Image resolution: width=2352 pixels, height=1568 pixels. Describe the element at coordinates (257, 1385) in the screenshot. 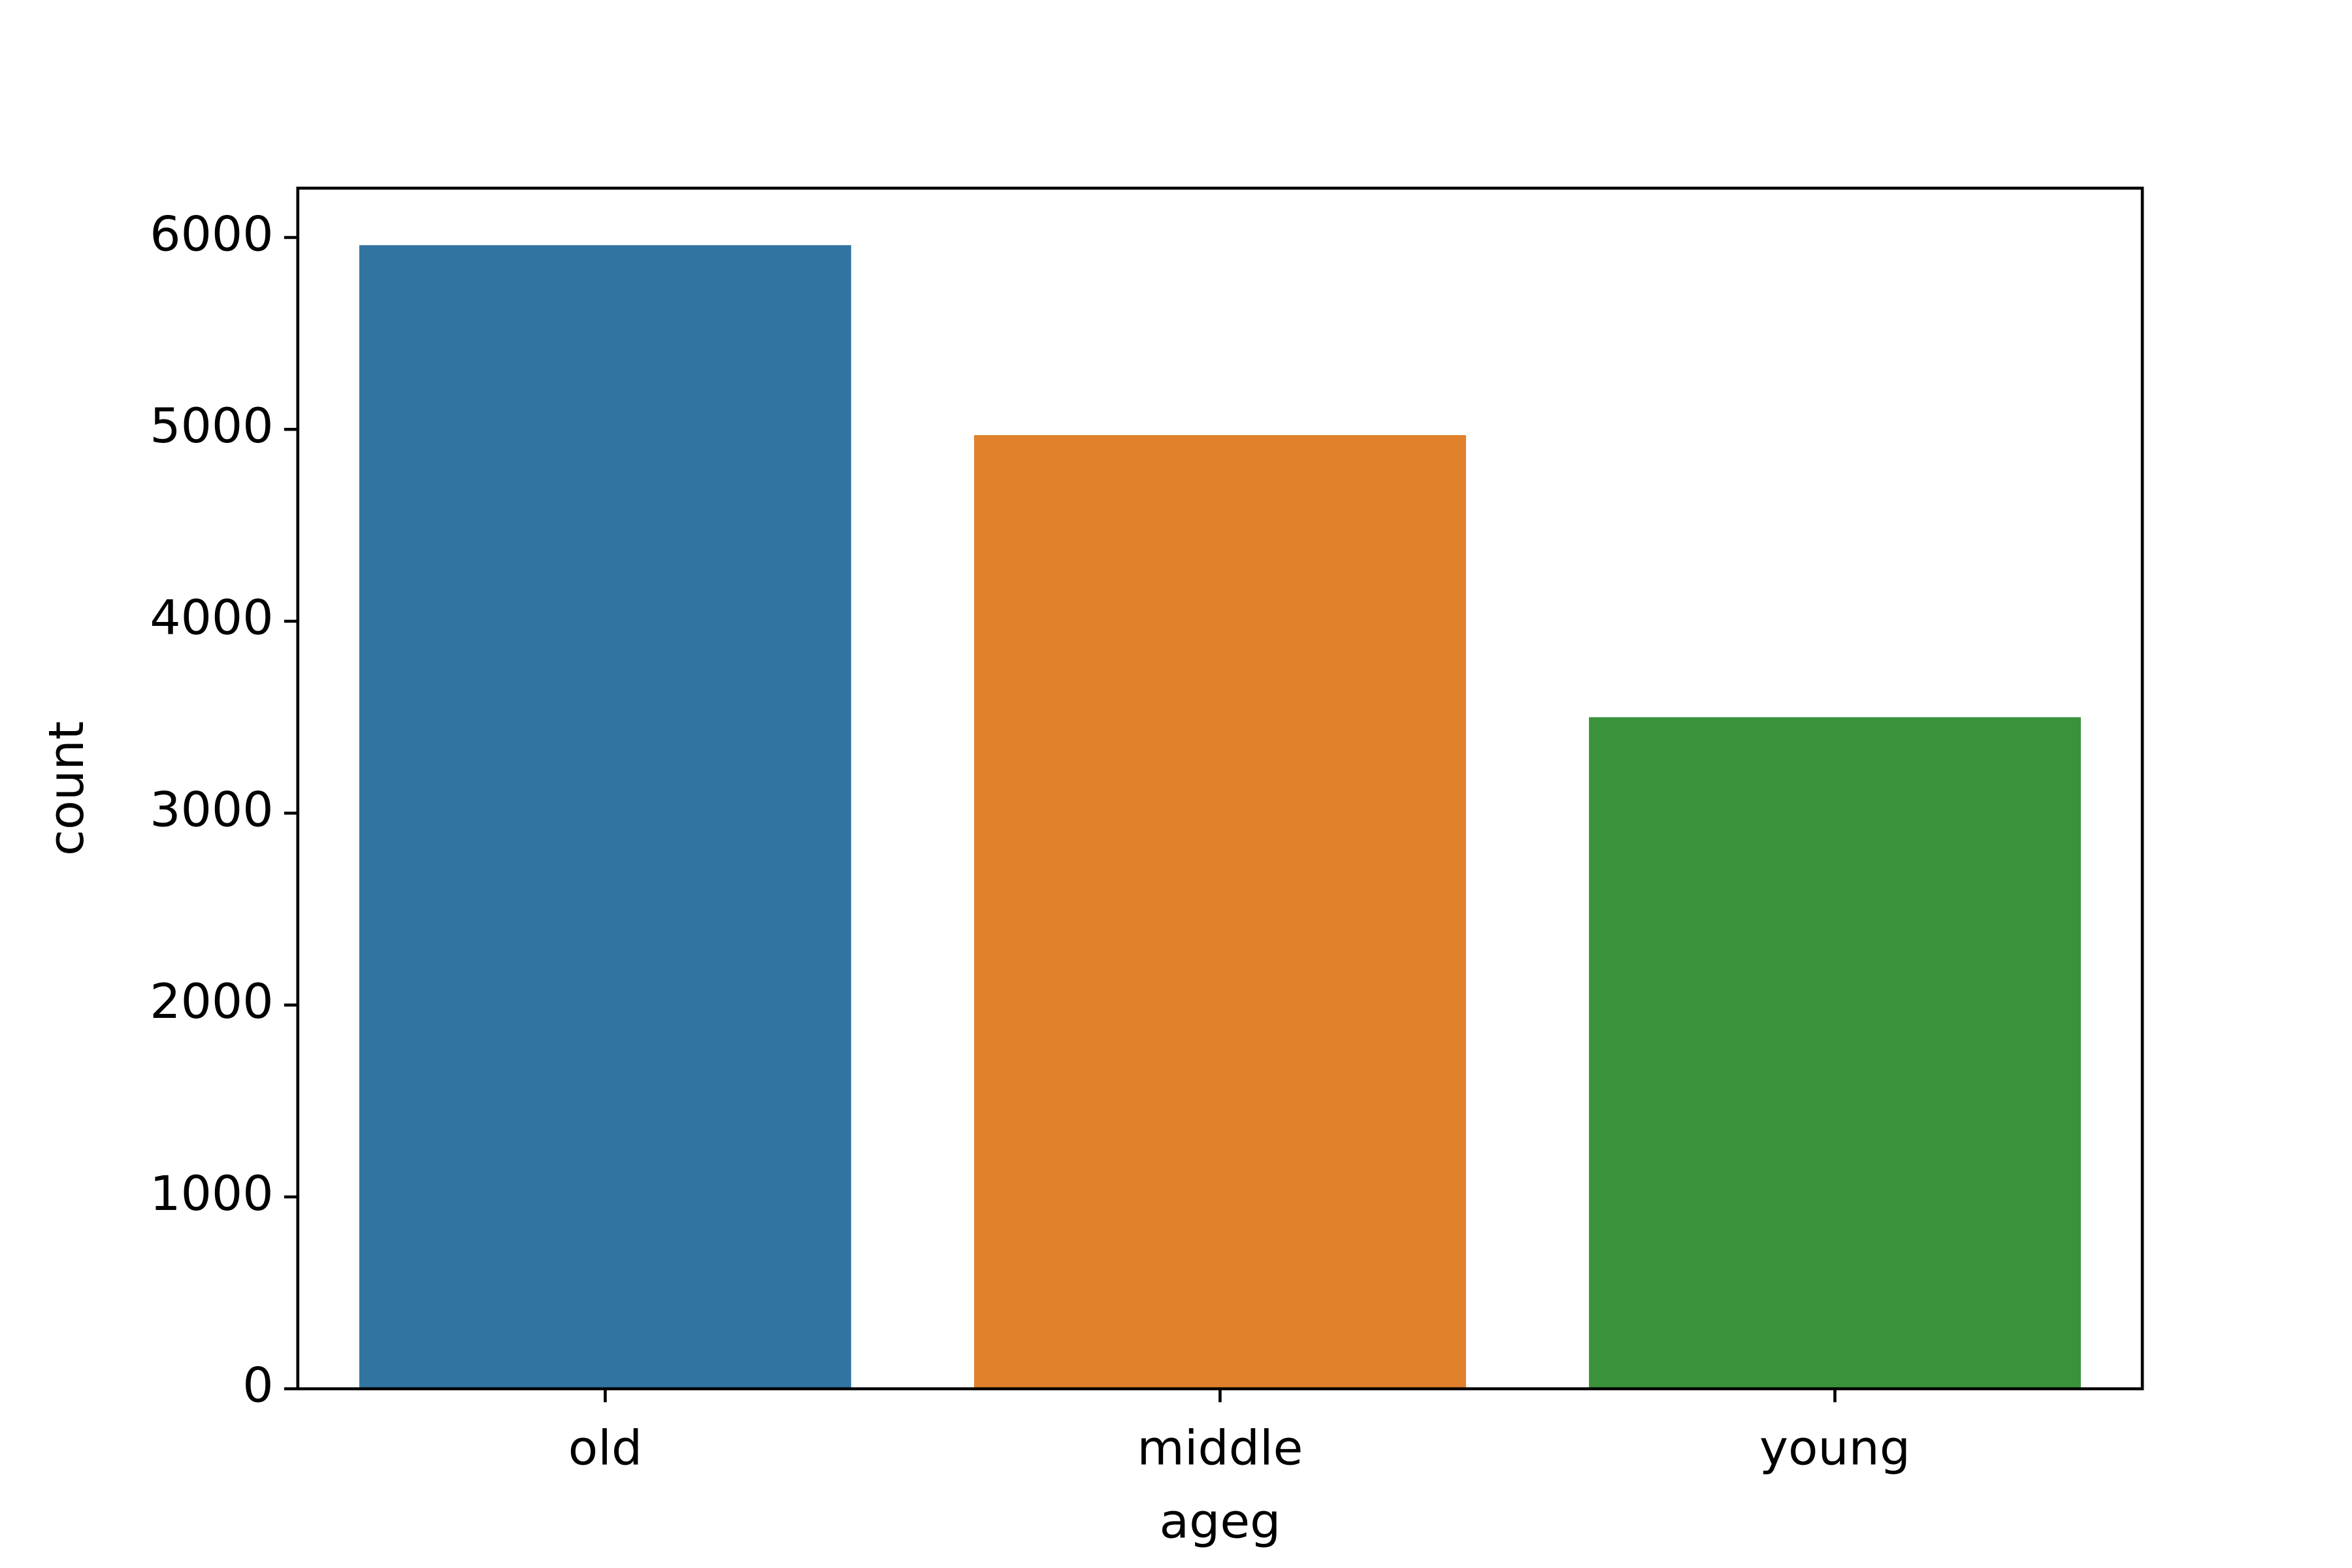

I see `y-tick-label: 0` at that location.